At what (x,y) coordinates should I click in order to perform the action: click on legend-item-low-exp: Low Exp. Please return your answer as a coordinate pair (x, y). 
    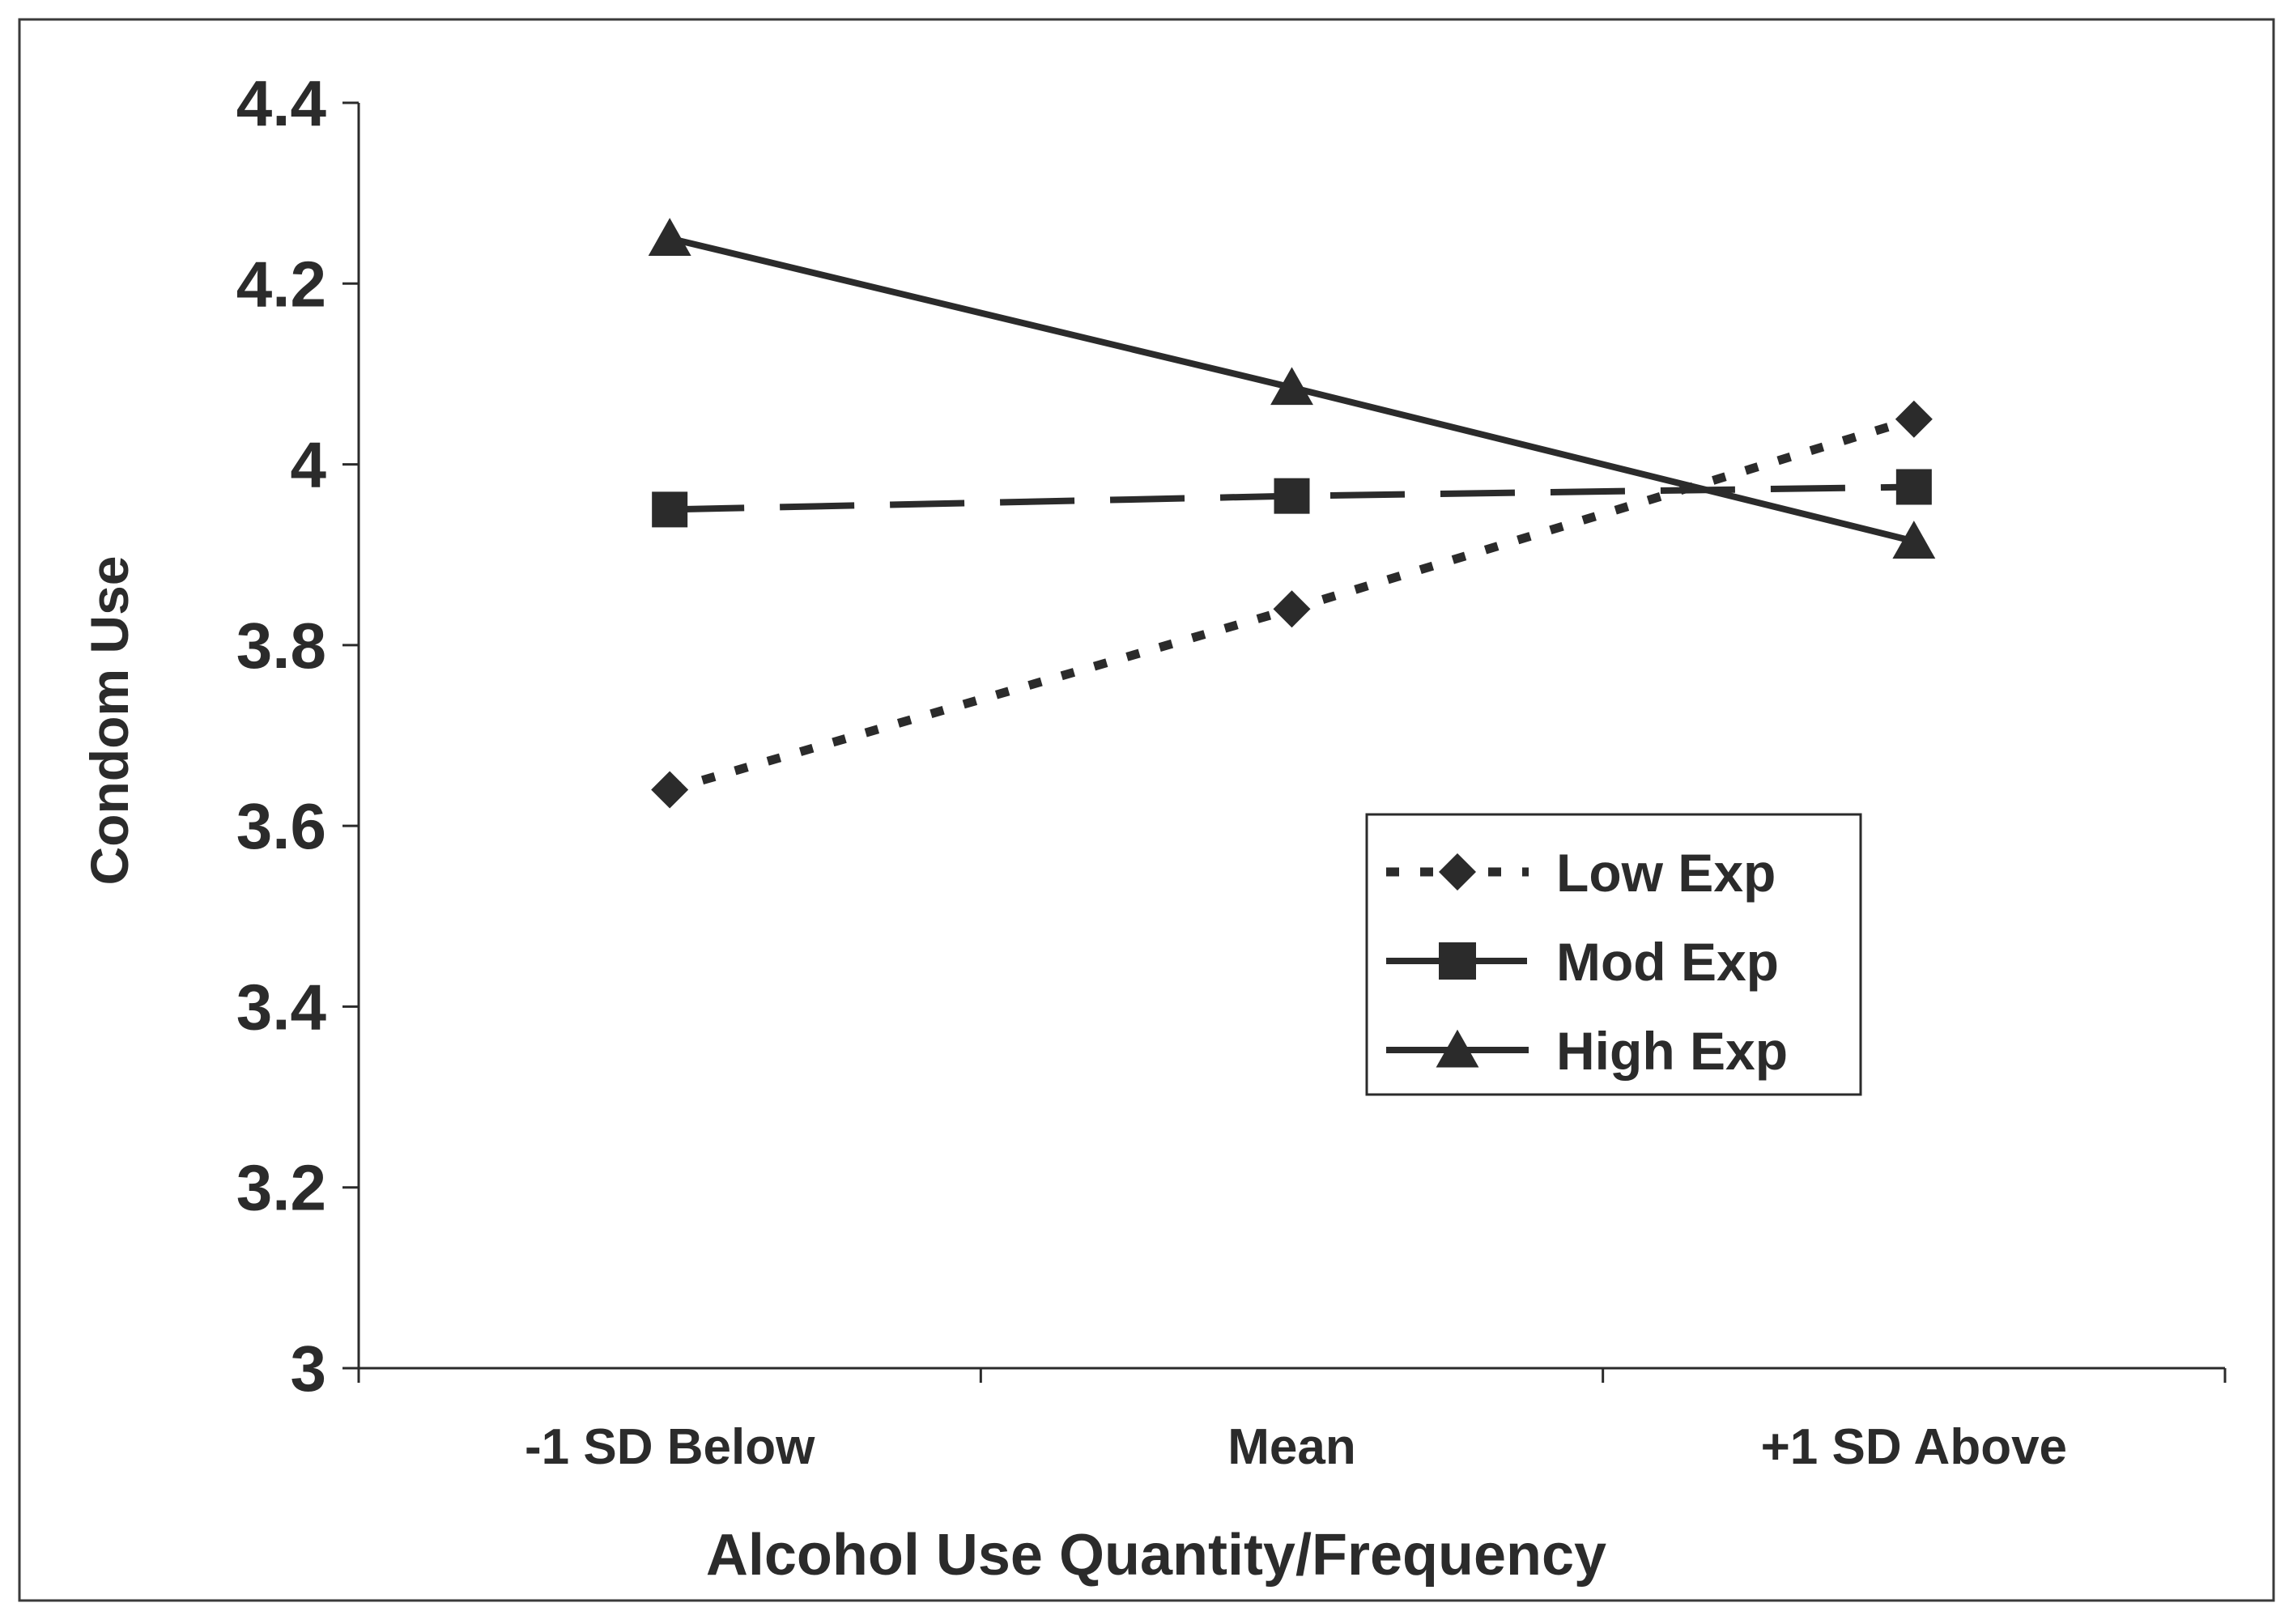
    Looking at the image, I should click on (1581, 873).